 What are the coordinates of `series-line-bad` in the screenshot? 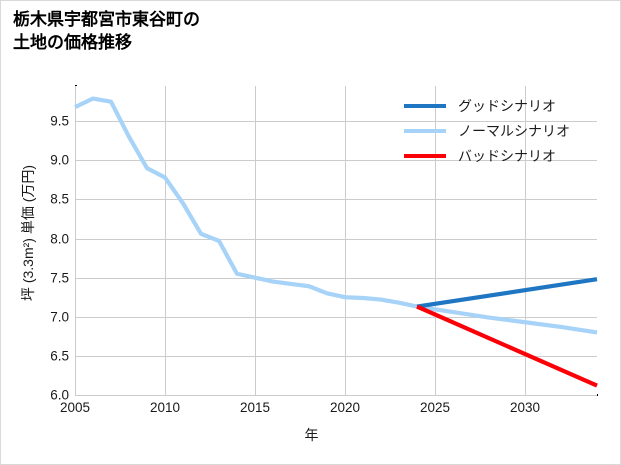 It's located at (507, 346).